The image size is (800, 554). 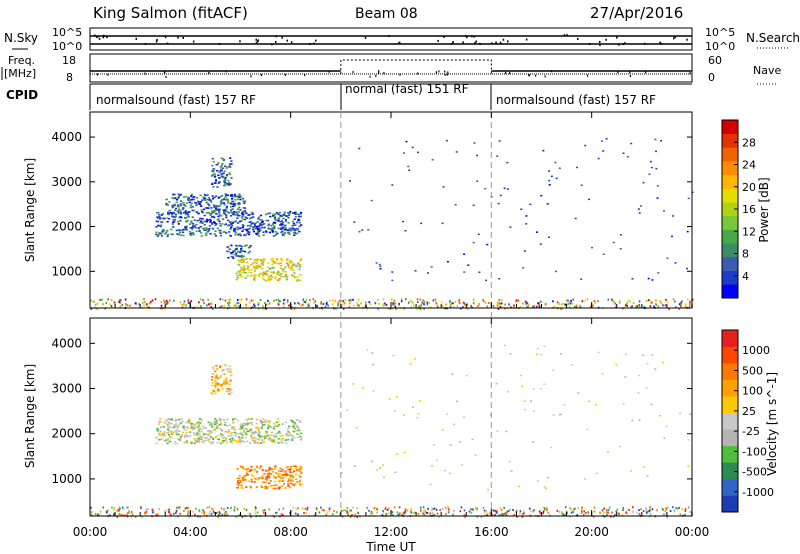 I want to click on echo-patch-1400km-cell, so click(x=241, y=246).